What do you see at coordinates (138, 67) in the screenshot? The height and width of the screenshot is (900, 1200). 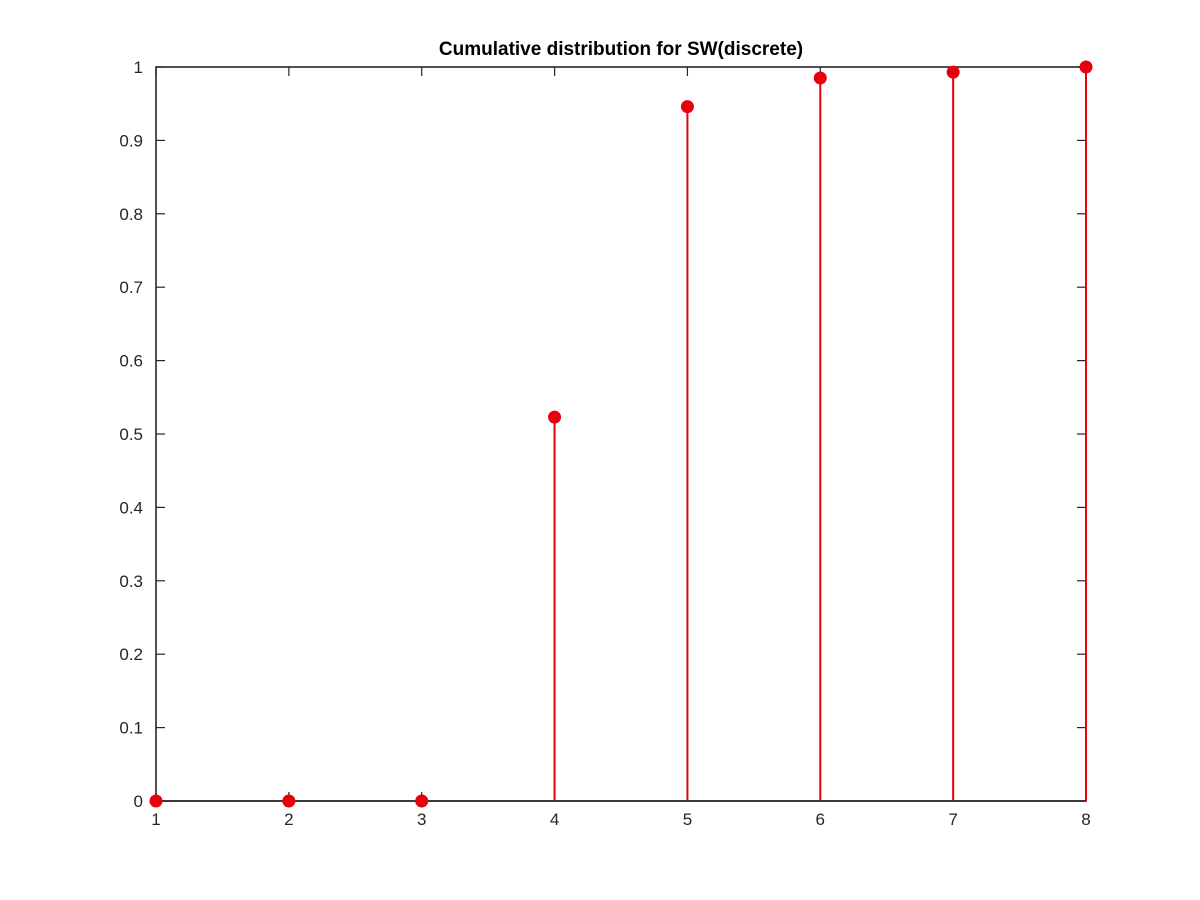 I see `y-tick-label: 1` at bounding box center [138, 67].